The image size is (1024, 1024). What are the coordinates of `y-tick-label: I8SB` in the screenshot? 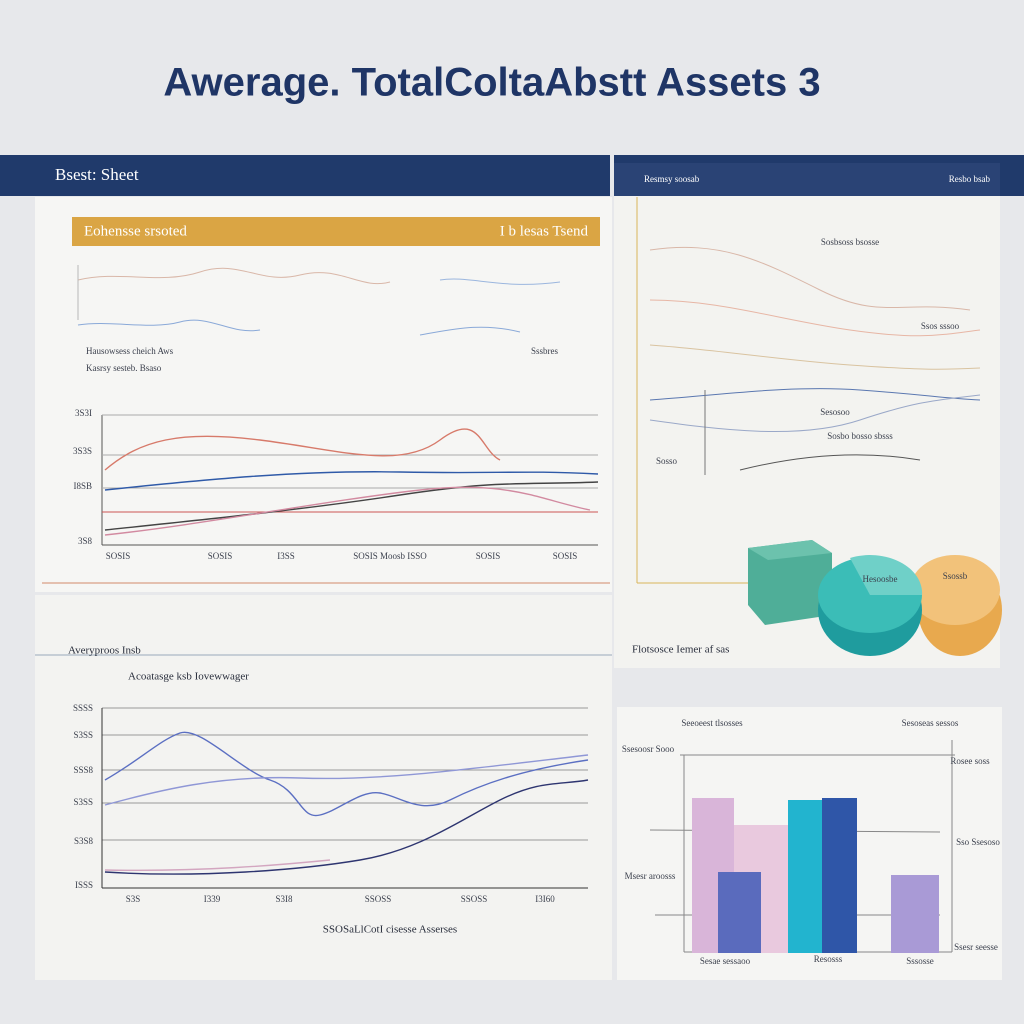 It's located at (82, 486).